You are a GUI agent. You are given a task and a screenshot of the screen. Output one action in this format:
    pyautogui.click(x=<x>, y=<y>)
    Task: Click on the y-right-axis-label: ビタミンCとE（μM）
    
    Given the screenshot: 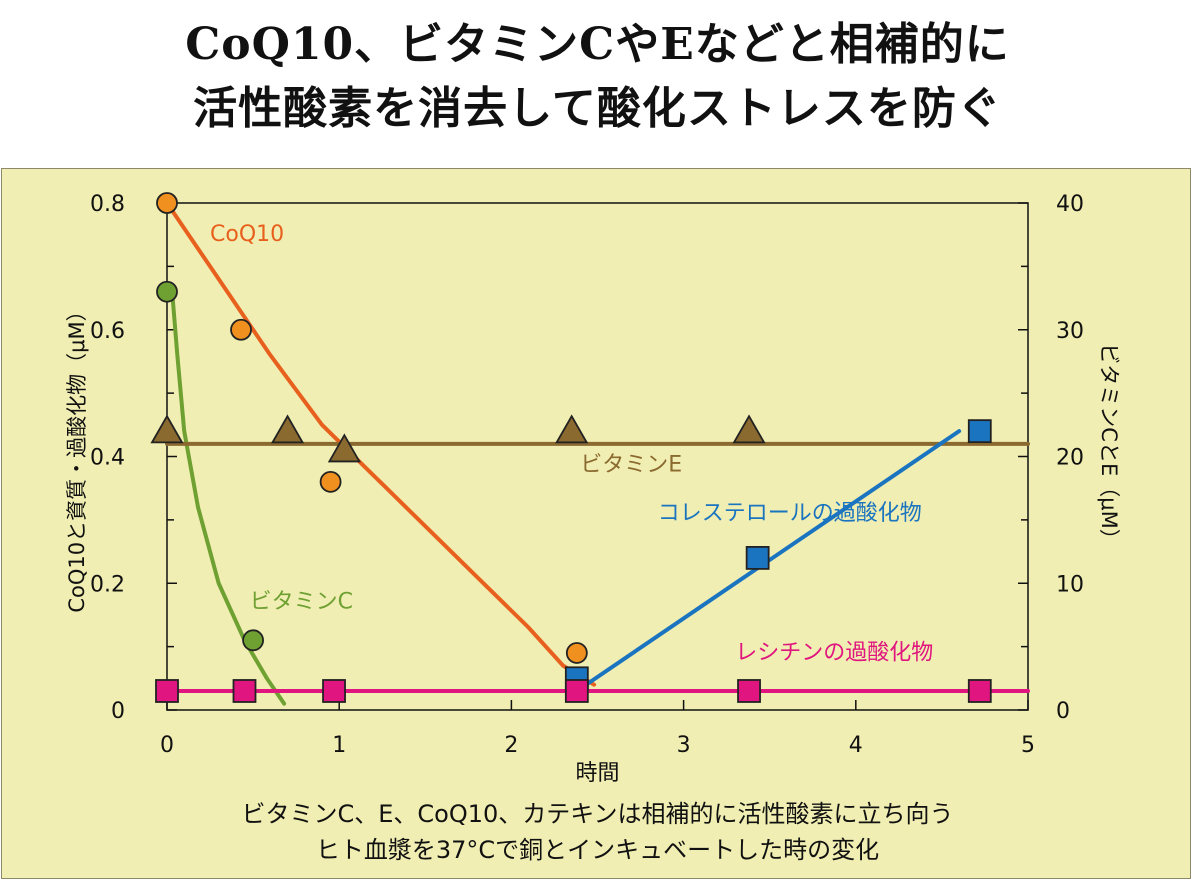 What is the action you would take?
    pyautogui.click(x=1109, y=446)
    